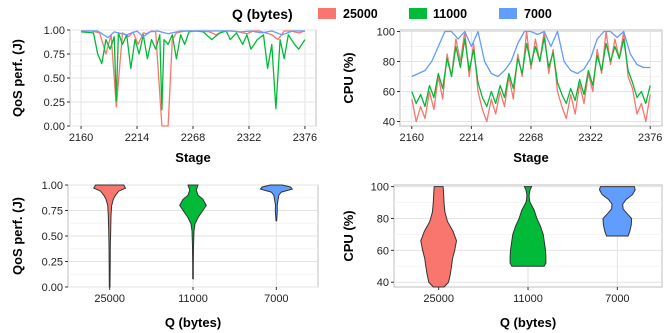 The width and height of the screenshot is (667, 333). Describe the element at coordinates (392, 14) in the screenshot. I see `legend: Q (bytes) 25000 11000 7000` at that location.